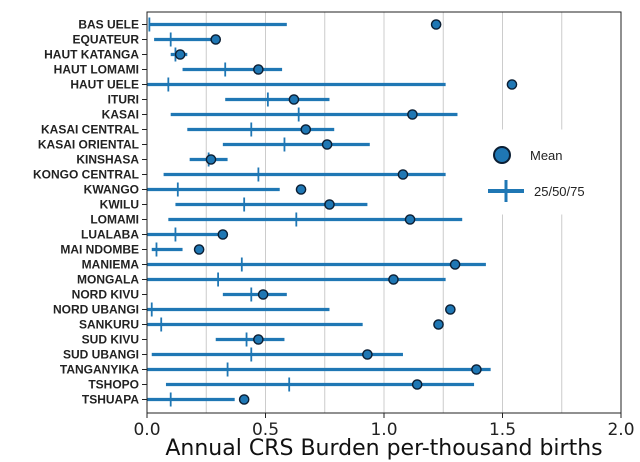 This screenshot has height=462, width=640. What do you see at coordinates (104, 85) in the screenshot?
I see `category-label: HAUT UELE` at bounding box center [104, 85].